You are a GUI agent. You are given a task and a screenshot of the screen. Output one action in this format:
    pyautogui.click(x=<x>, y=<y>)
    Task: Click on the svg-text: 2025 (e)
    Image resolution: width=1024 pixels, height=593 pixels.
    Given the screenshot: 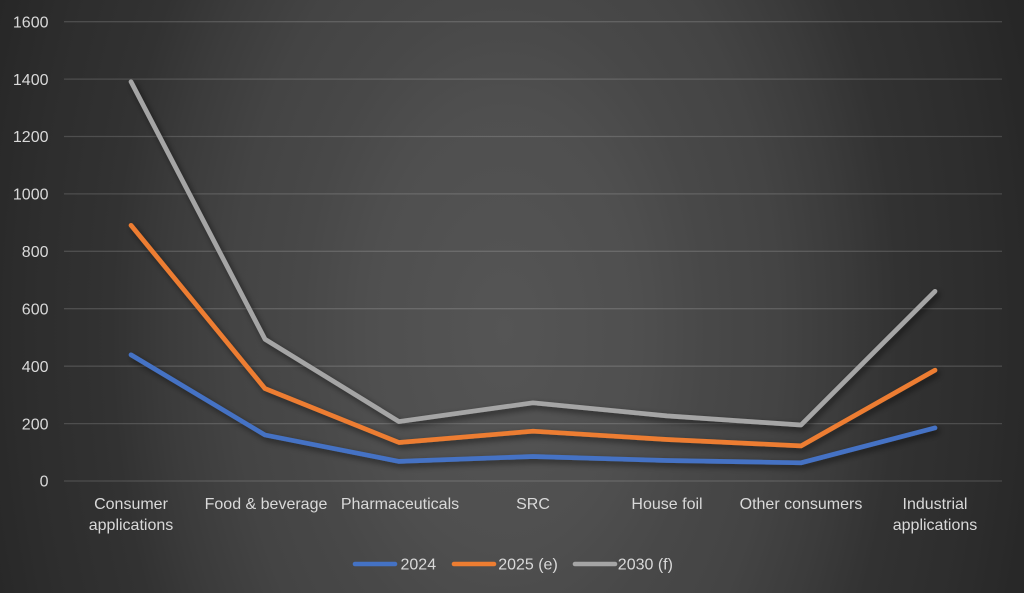 What is the action you would take?
    pyautogui.click(x=528, y=565)
    